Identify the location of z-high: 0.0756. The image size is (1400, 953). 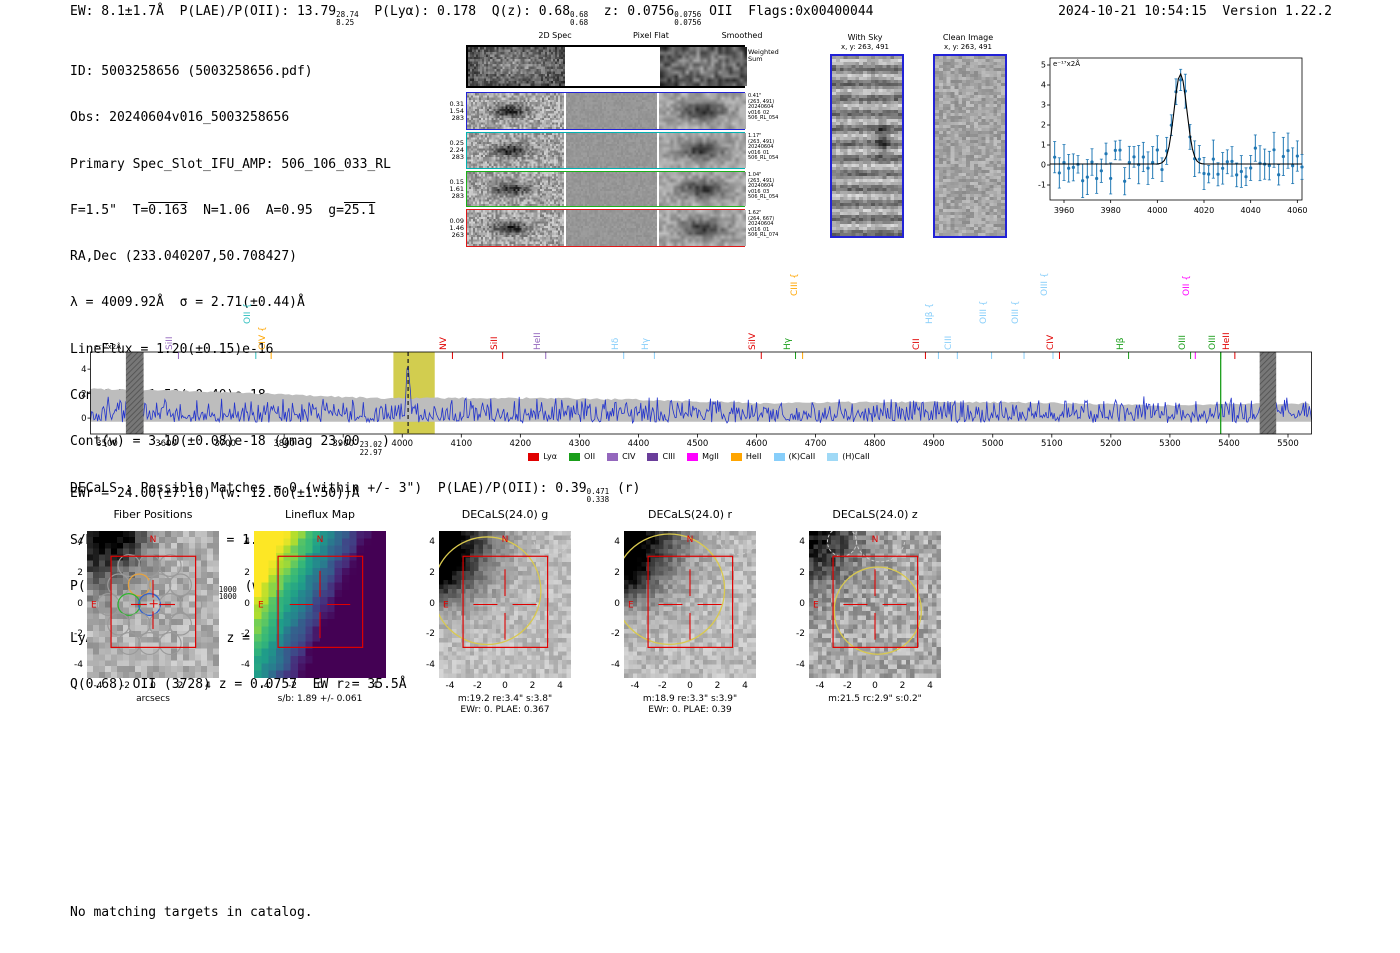
(688, 14).